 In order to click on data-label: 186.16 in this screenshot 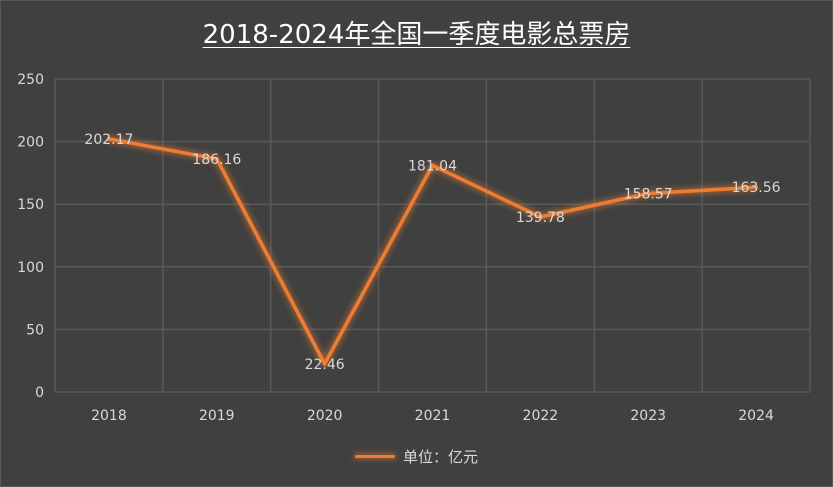, I will do `click(216, 160)`.